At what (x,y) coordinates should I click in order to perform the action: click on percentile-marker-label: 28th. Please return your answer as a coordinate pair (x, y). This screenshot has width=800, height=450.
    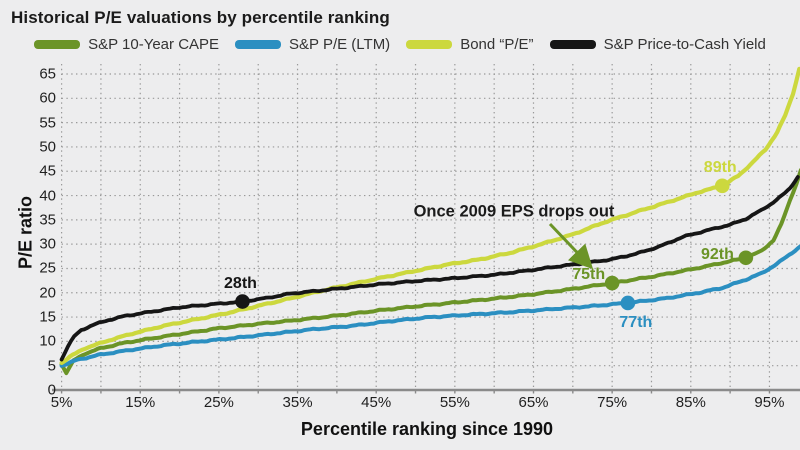
    Looking at the image, I should click on (240, 283).